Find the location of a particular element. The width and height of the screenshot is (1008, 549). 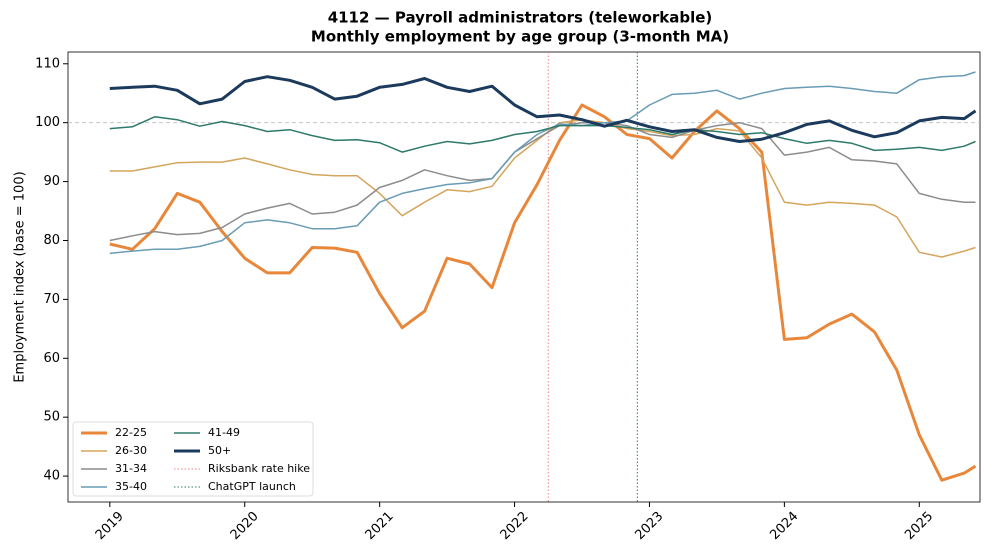

legend-box is located at coordinates (193, 459).